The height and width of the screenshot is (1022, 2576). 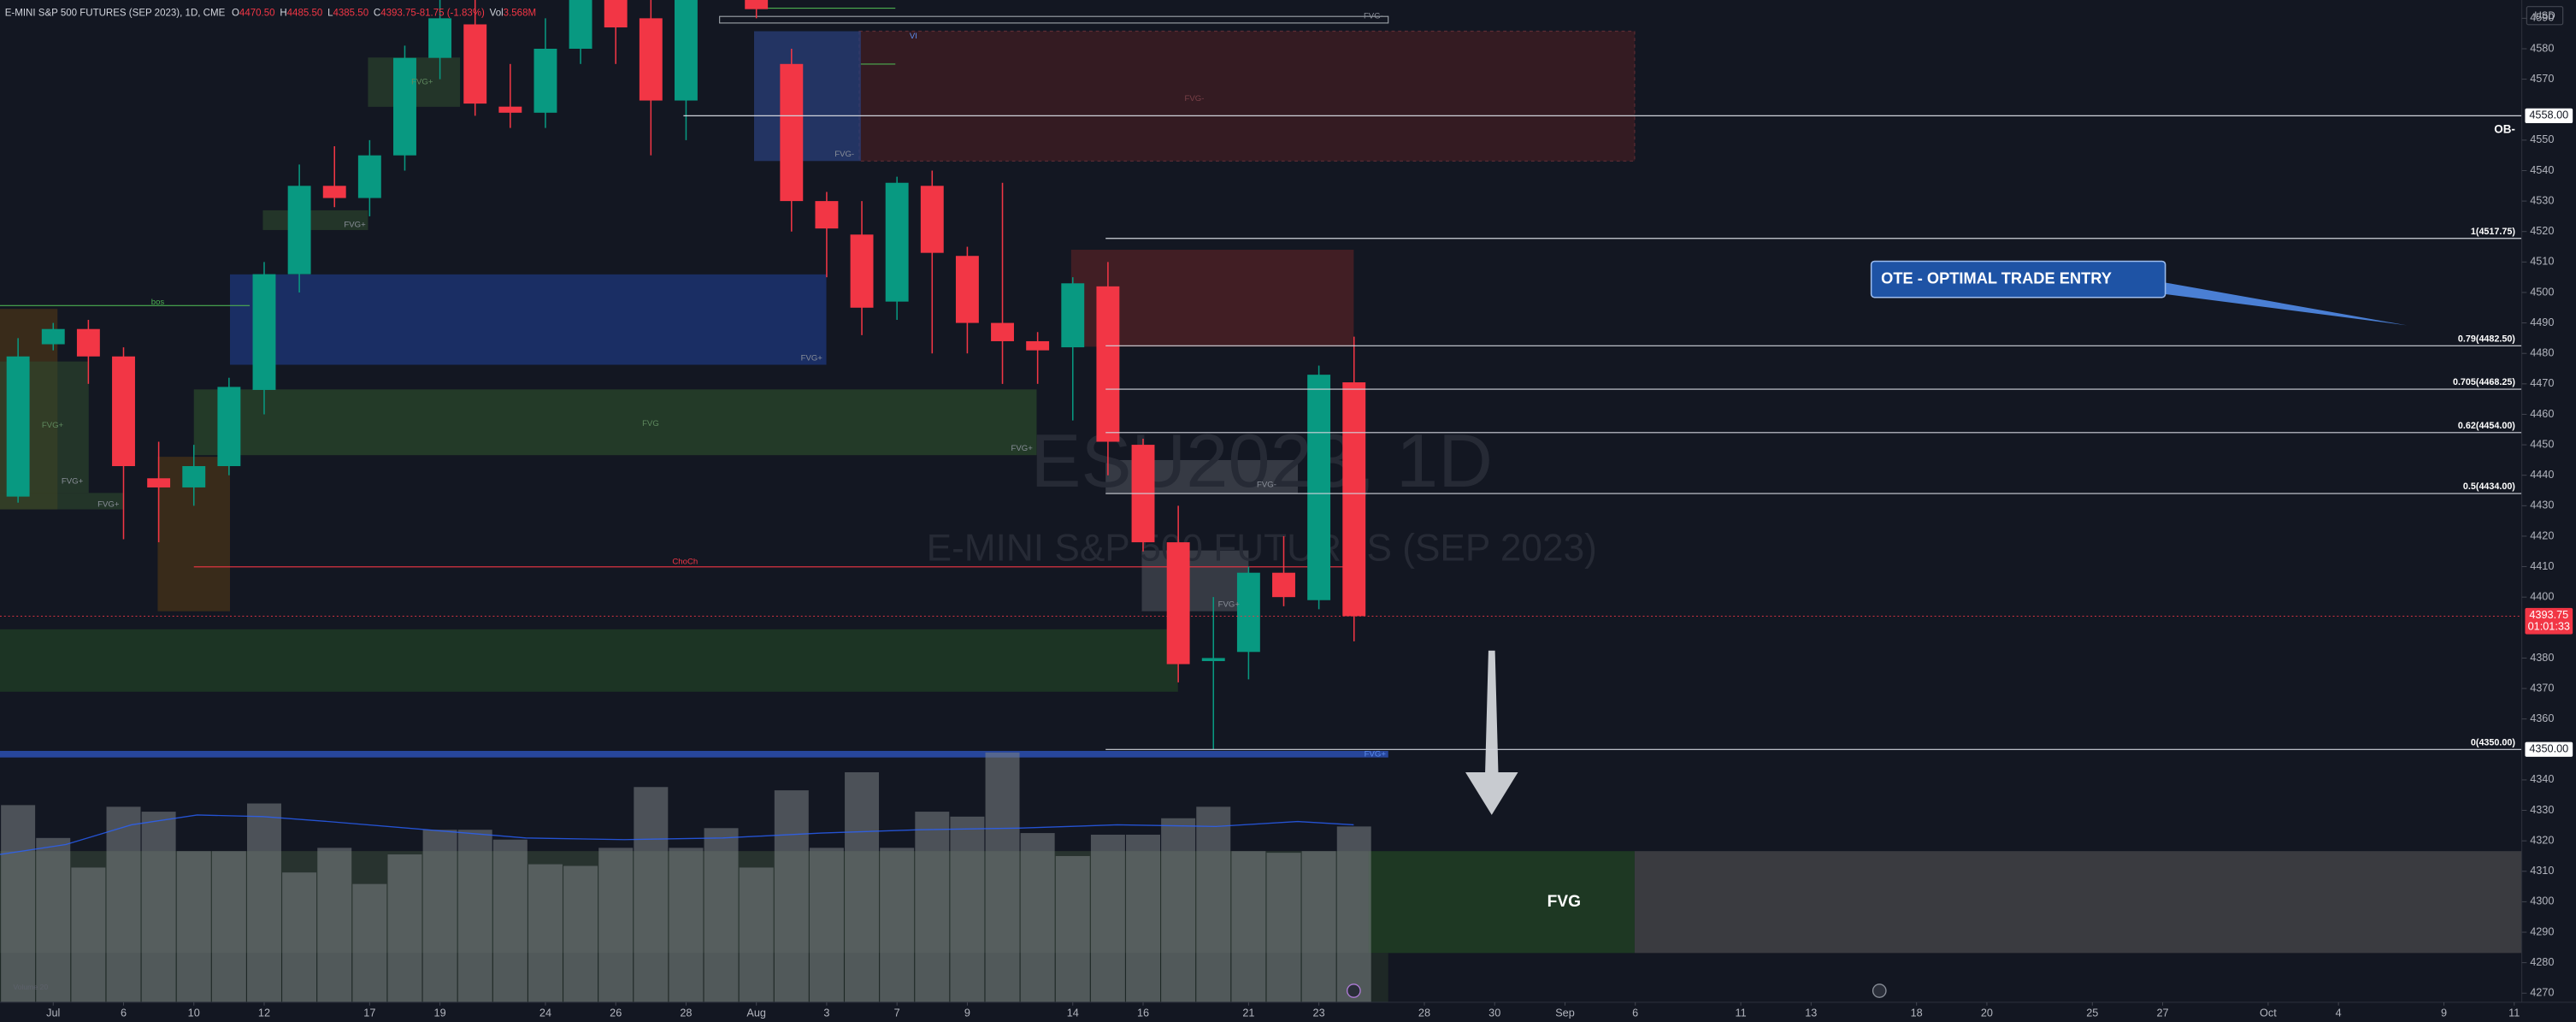 I want to click on y-tick-label: 4430, so click(x=2542, y=505).